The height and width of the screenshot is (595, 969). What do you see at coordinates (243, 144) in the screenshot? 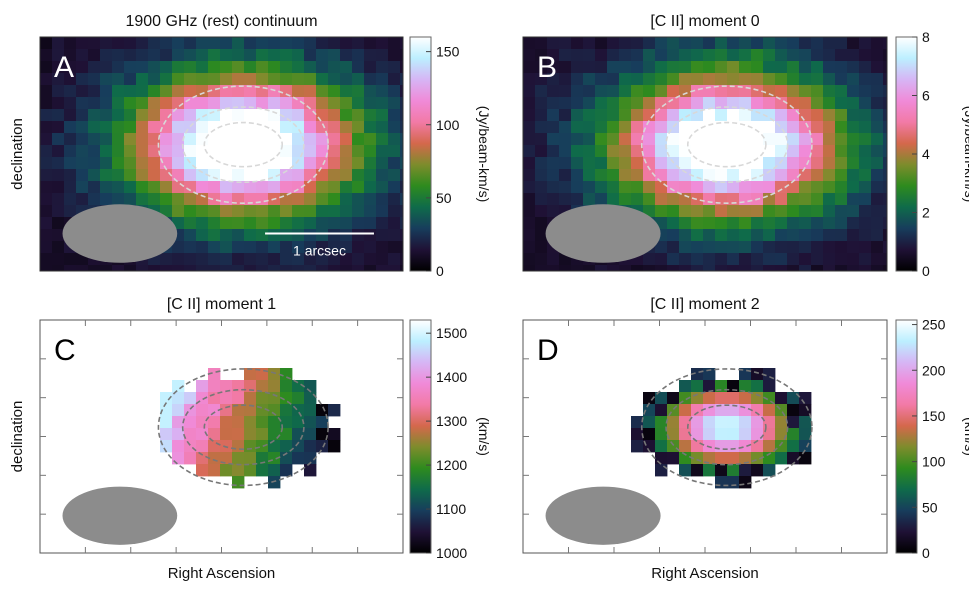
I see `contour-line` at bounding box center [243, 144].